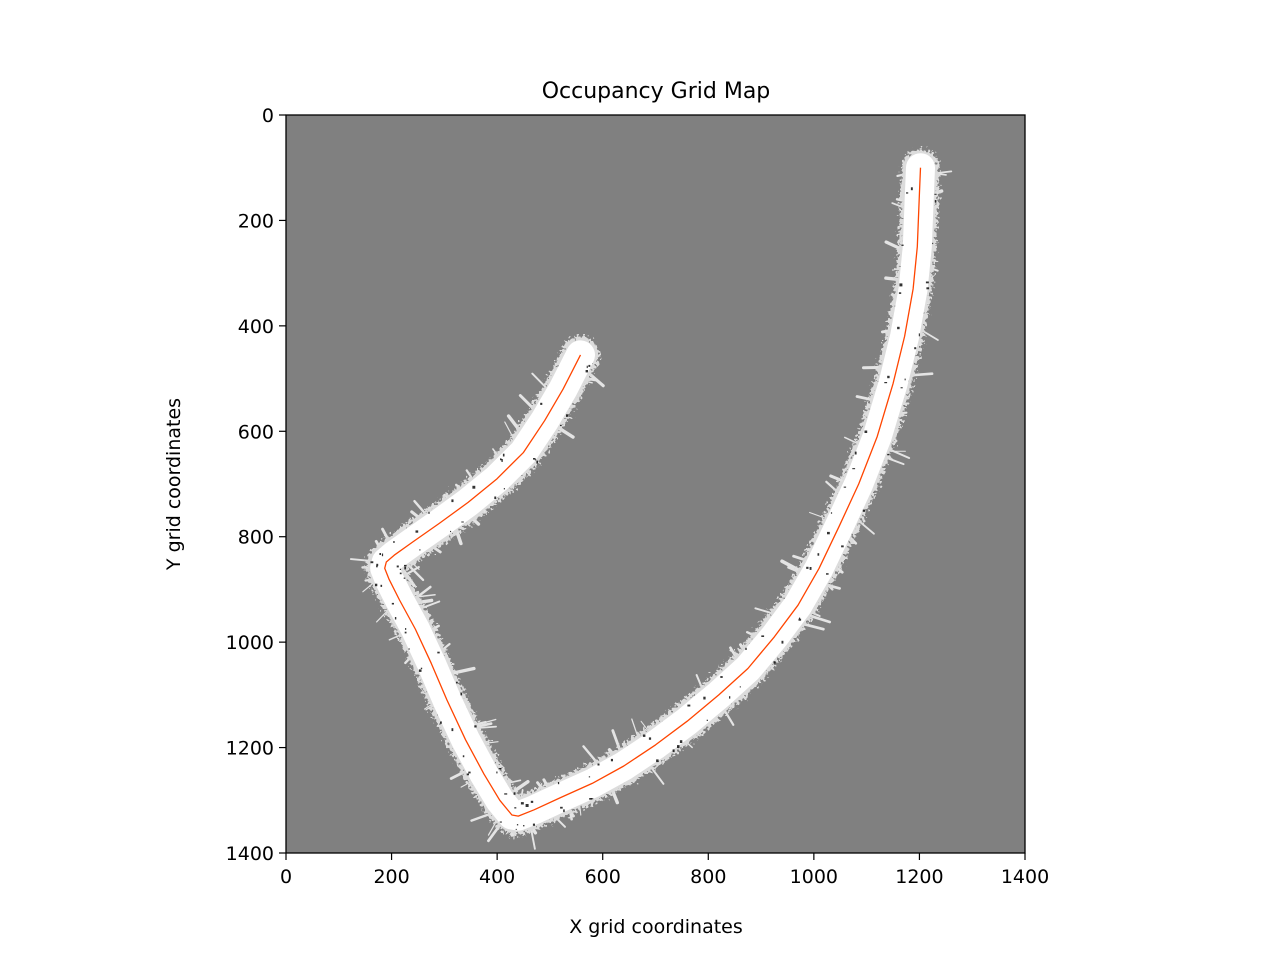  I want to click on x-tick-label: 0, so click(286, 877).